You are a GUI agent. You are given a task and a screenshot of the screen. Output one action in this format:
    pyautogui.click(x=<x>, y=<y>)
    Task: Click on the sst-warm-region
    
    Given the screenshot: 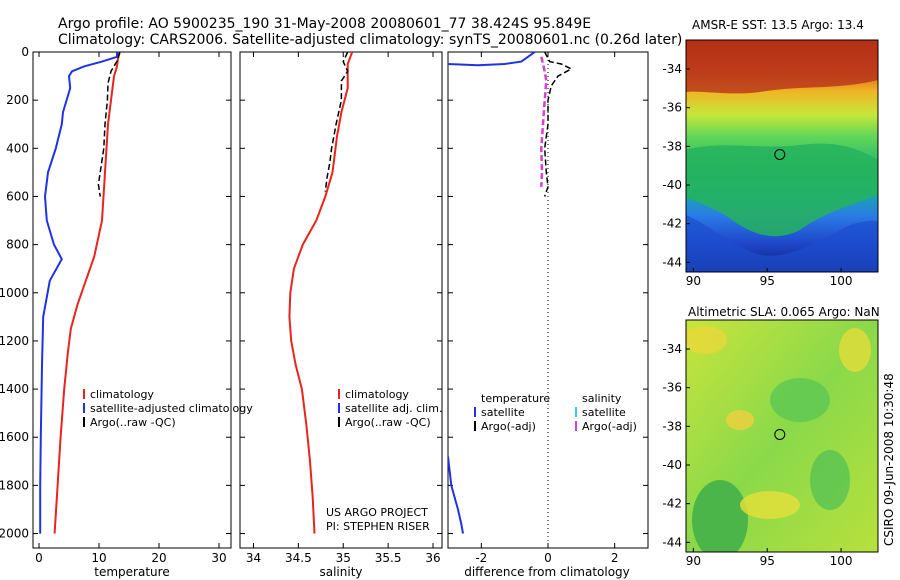 What is the action you would take?
    pyautogui.click(x=782, y=67)
    